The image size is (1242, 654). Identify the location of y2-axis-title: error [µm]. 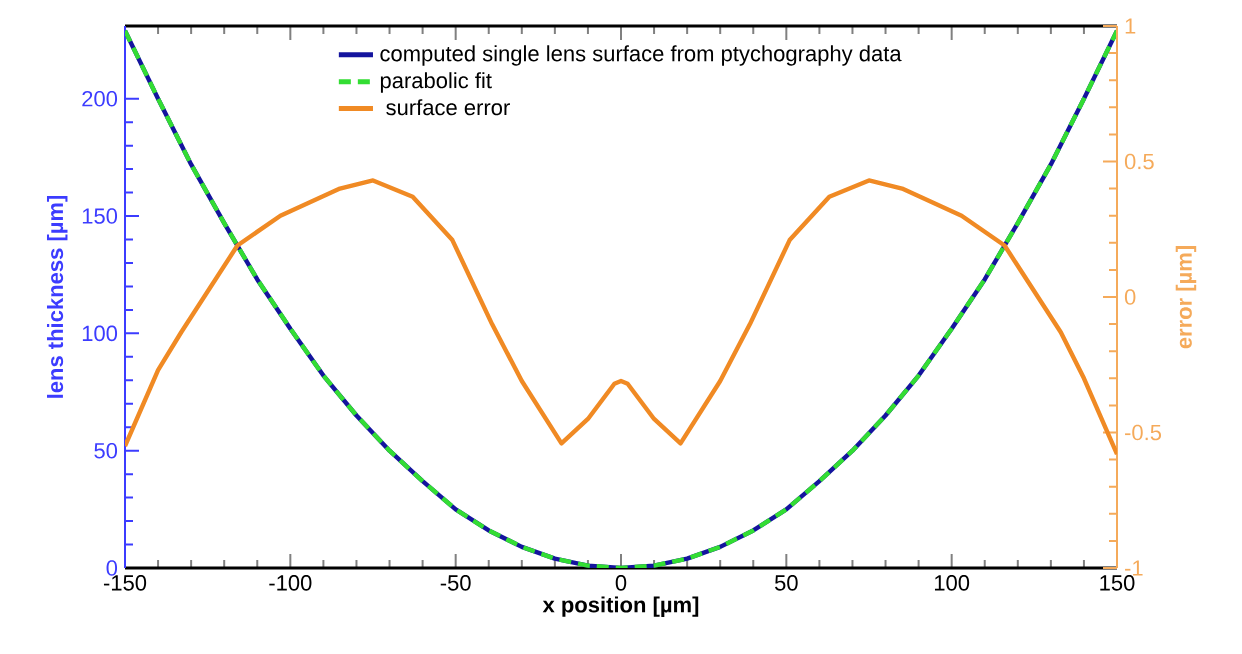
(1186, 297).